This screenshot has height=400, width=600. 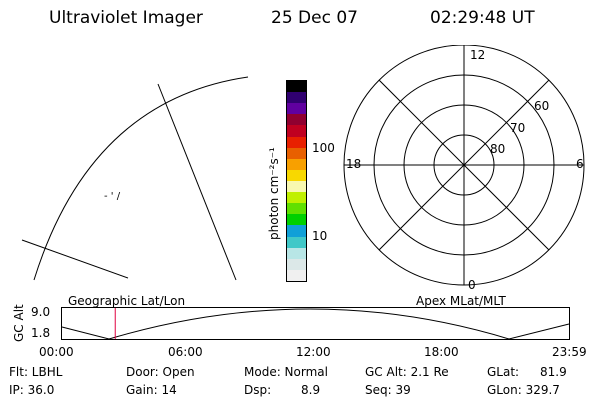 I want to click on timeline-axis-label: GC Alt, so click(x=19, y=323).